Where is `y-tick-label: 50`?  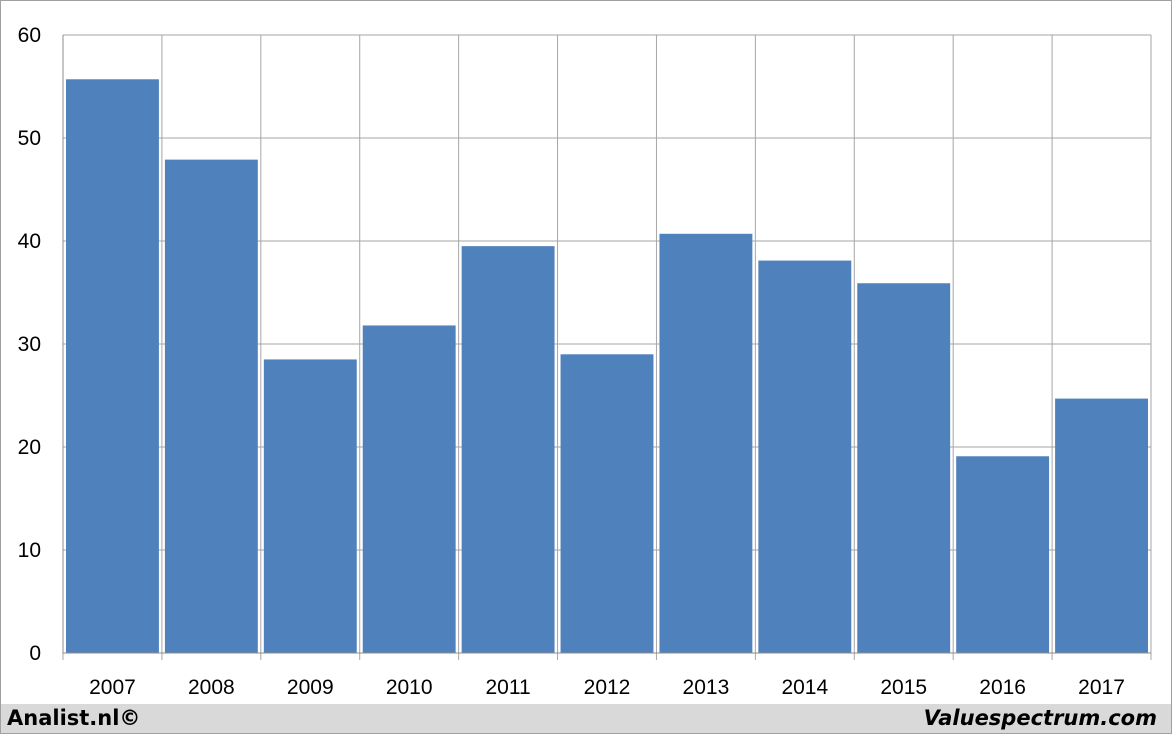 y-tick-label: 50 is located at coordinates (29, 138).